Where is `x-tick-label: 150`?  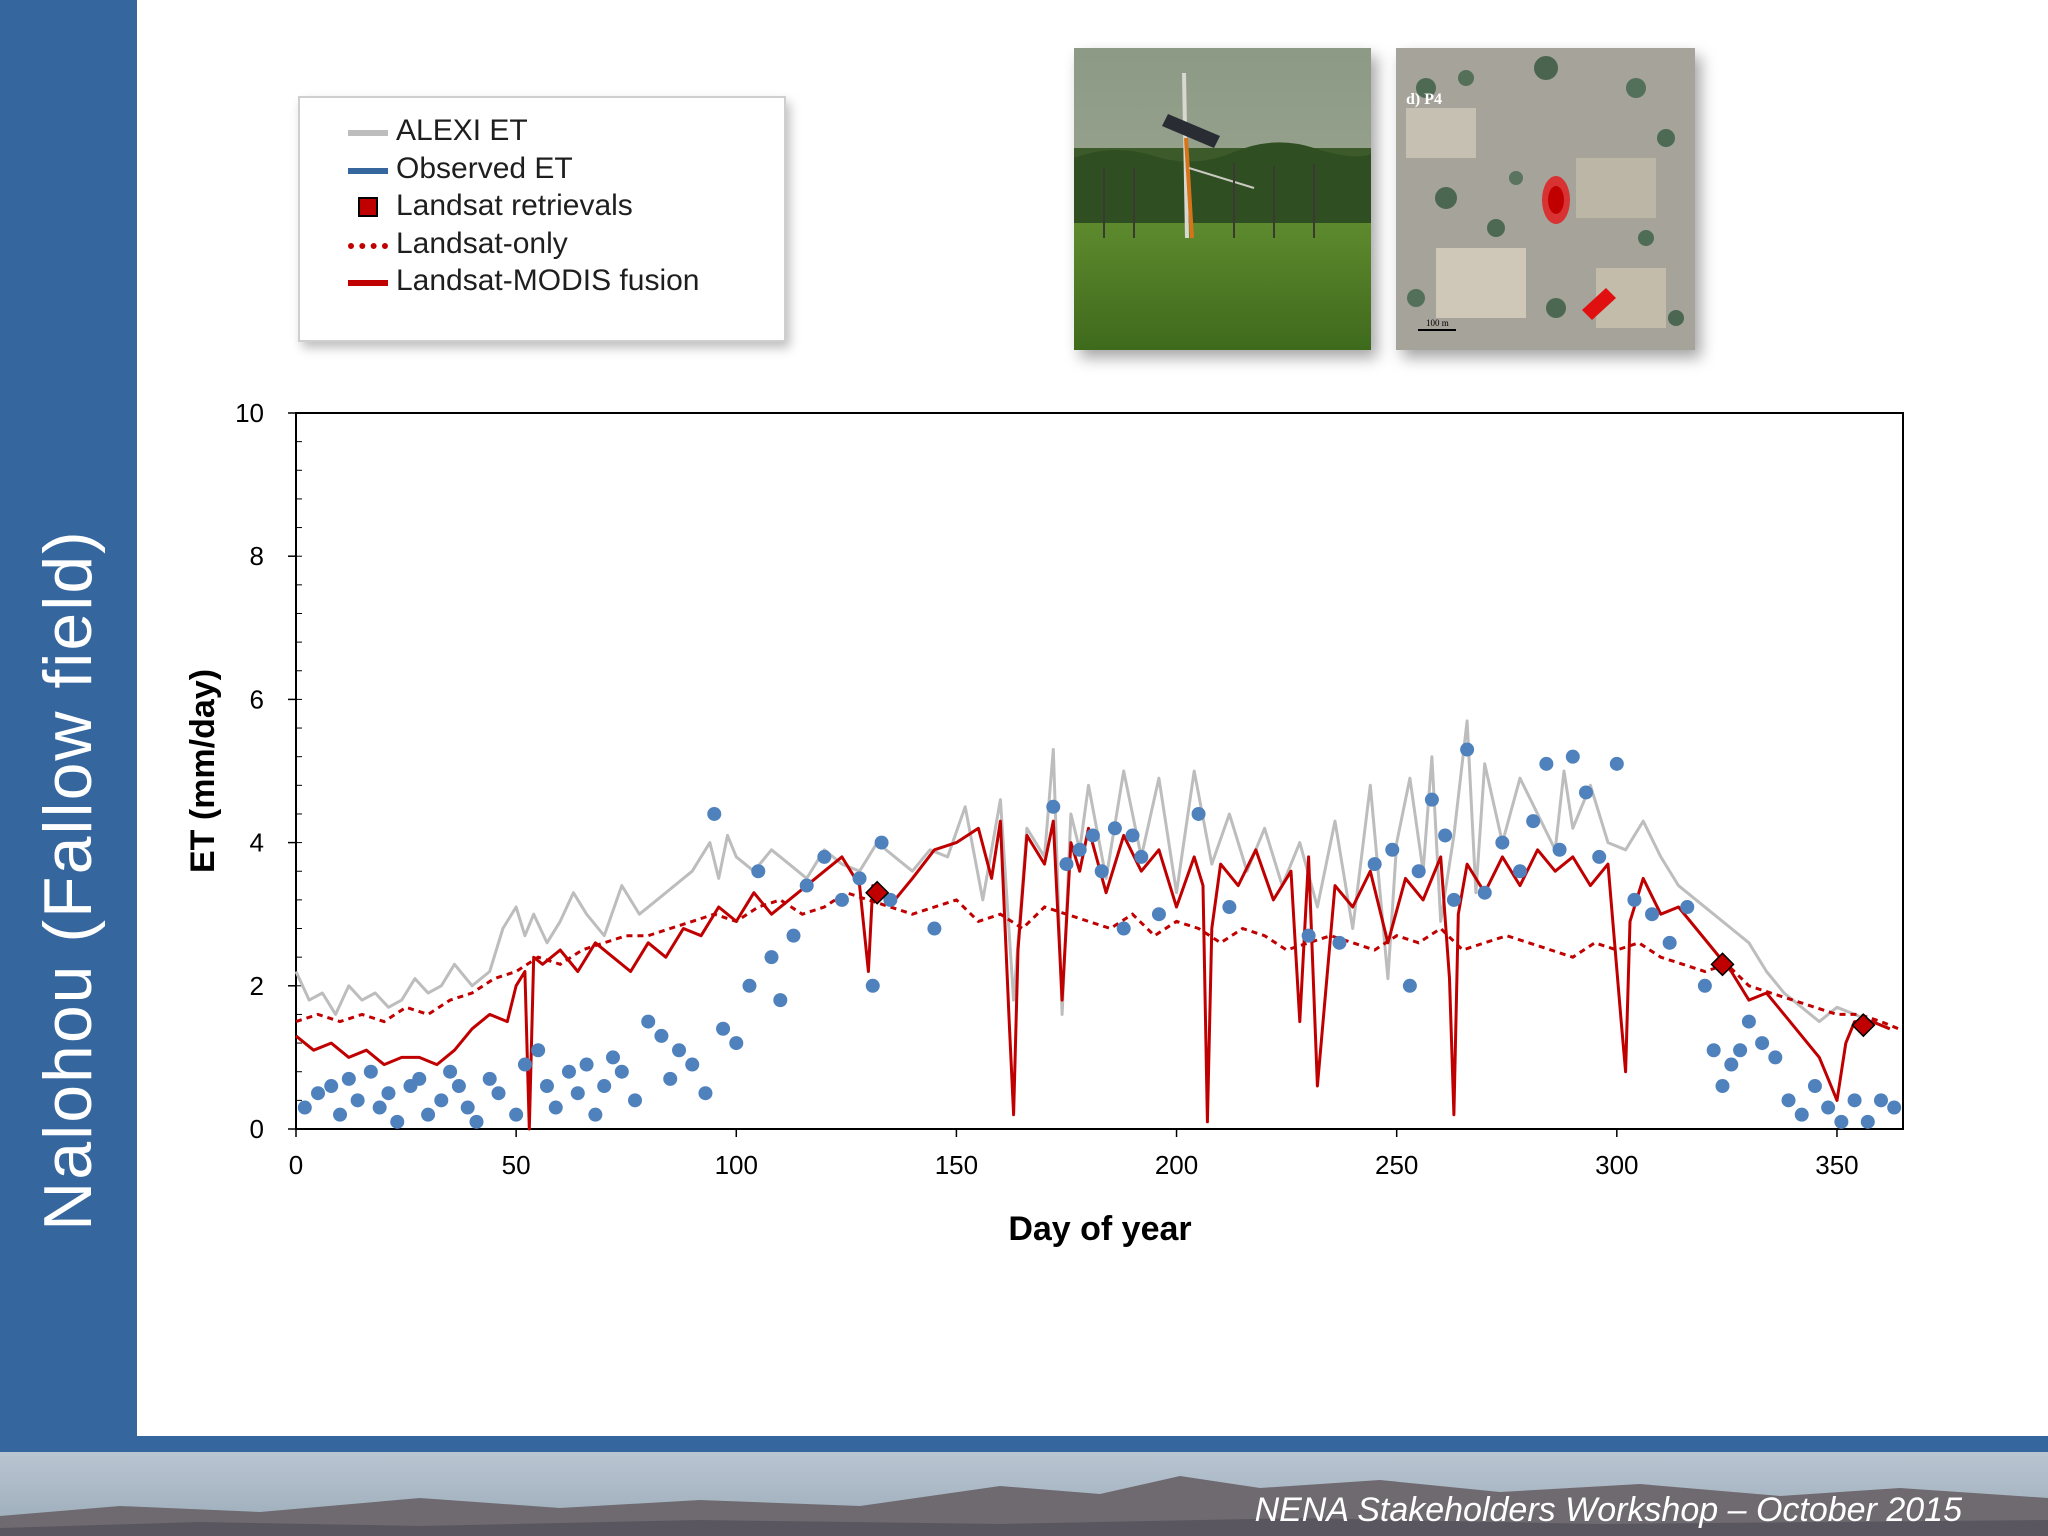
x-tick-label: 150 is located at coordinates (956, 1165).